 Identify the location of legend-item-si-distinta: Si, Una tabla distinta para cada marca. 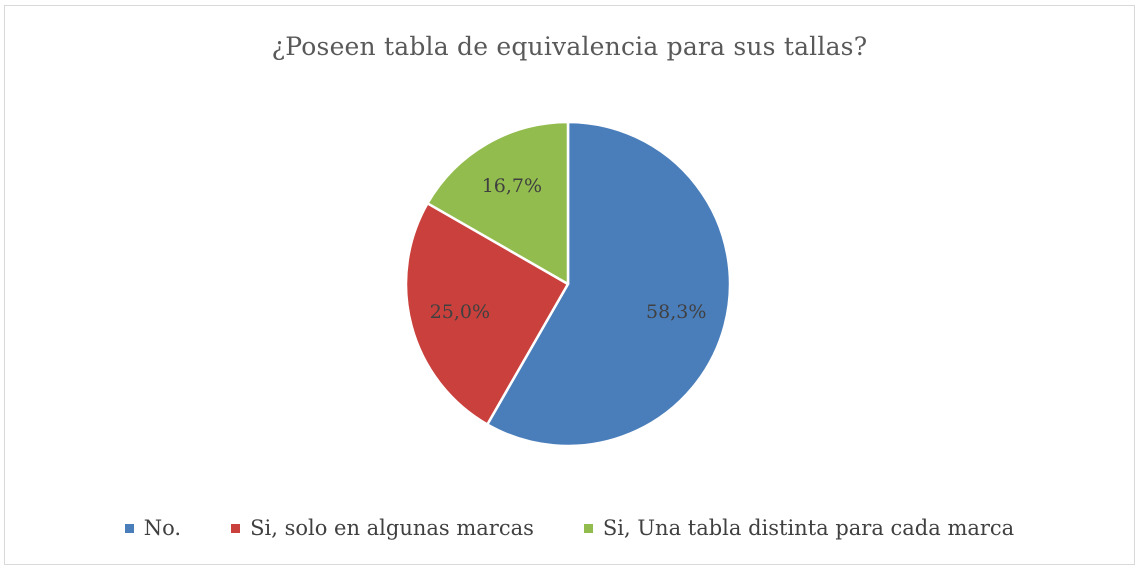
(799, 528).